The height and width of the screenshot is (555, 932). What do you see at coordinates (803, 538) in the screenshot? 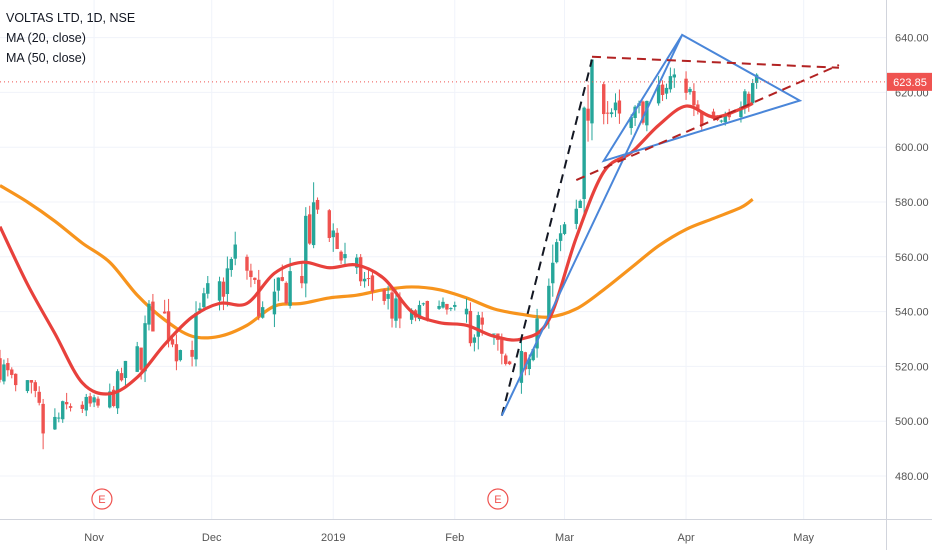
I see `x-tick-label: May` at bounding box center [803, 538].